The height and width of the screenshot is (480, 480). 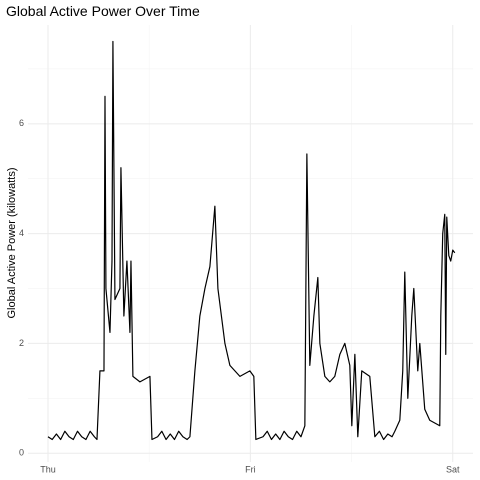 I want to click on y-axis-label: Global Active Power (kilowatts), so click(x=12, y=243).